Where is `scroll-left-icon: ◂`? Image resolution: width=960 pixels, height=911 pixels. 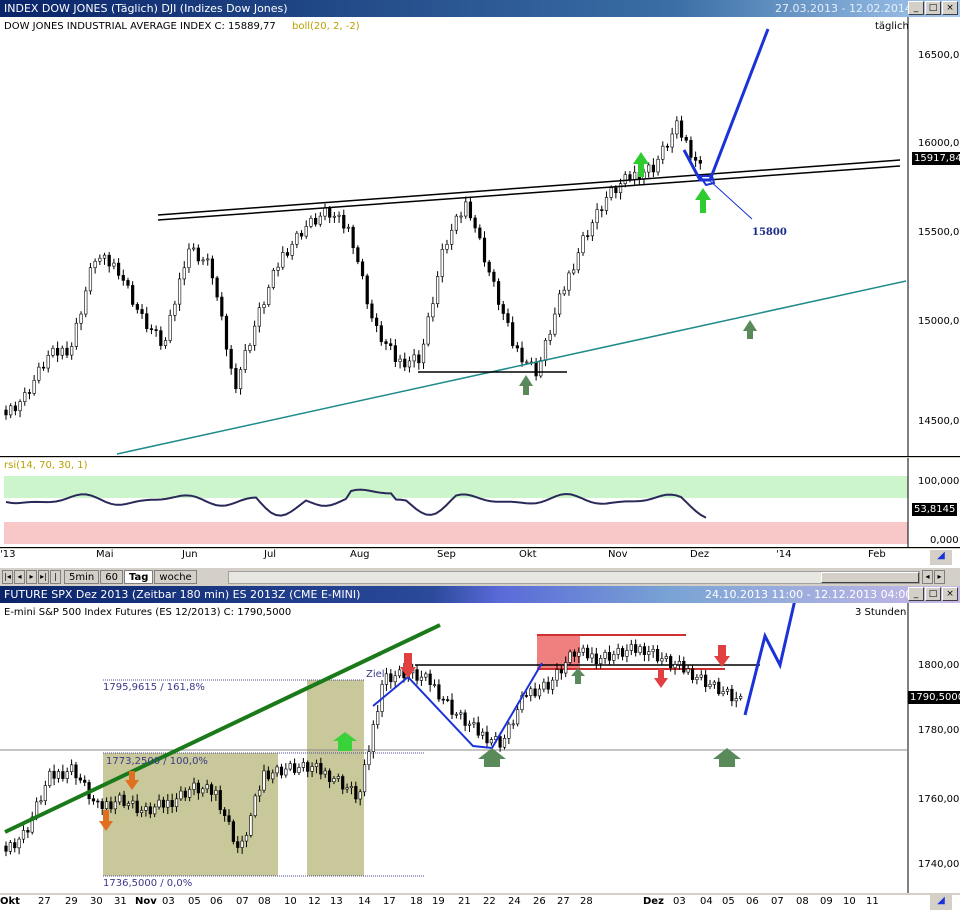 scroll-left-icon: ◂ is located at coordinates (927, 577).